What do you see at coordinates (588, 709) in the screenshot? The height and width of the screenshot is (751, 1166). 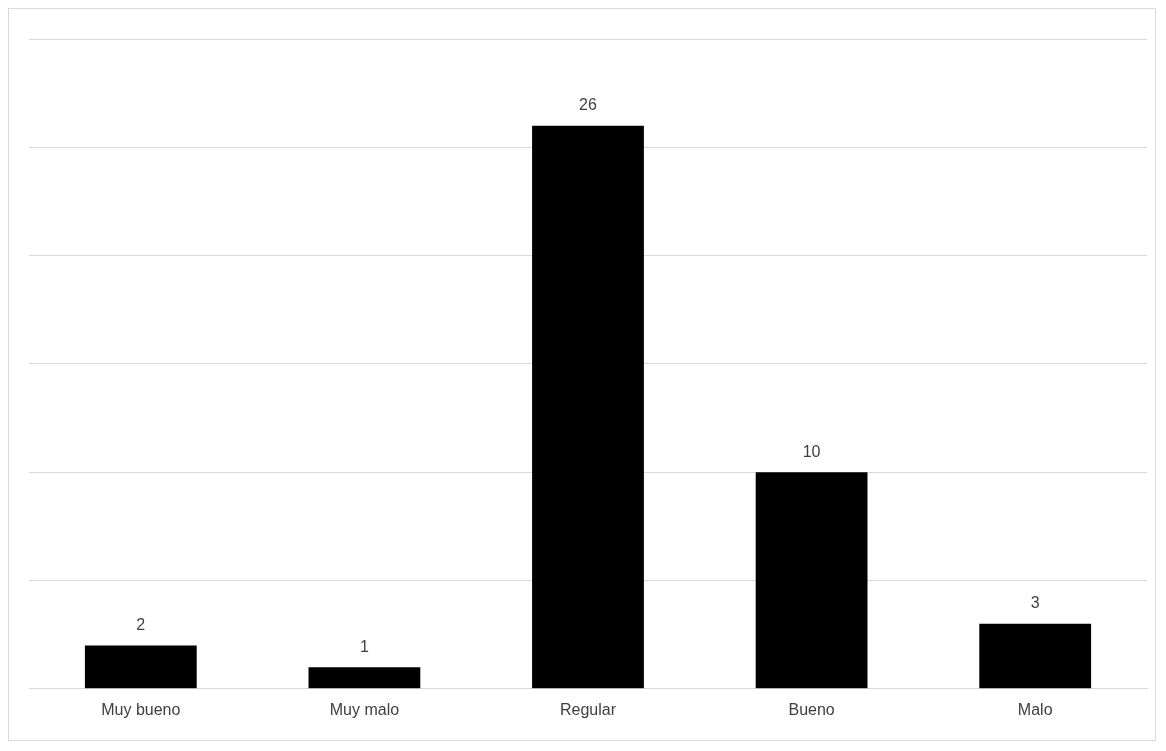 I see `x-tick-label: Regular` at bounding box center [588, 709].